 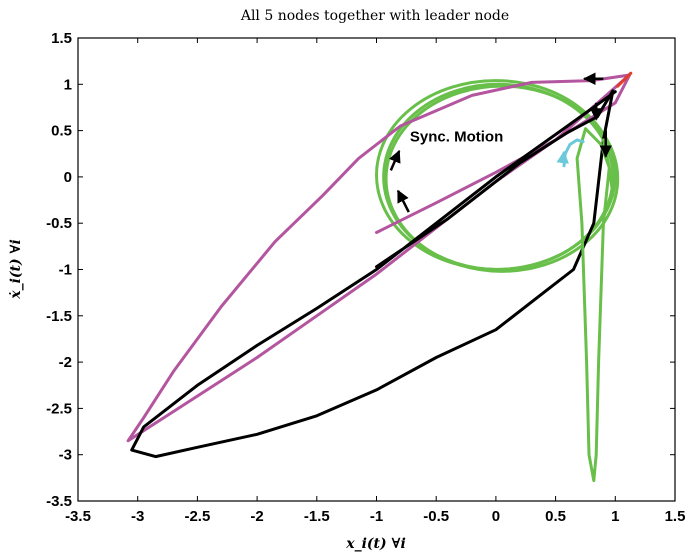 I want to click on x-tick-label: -1, so click(x=376, y=516).